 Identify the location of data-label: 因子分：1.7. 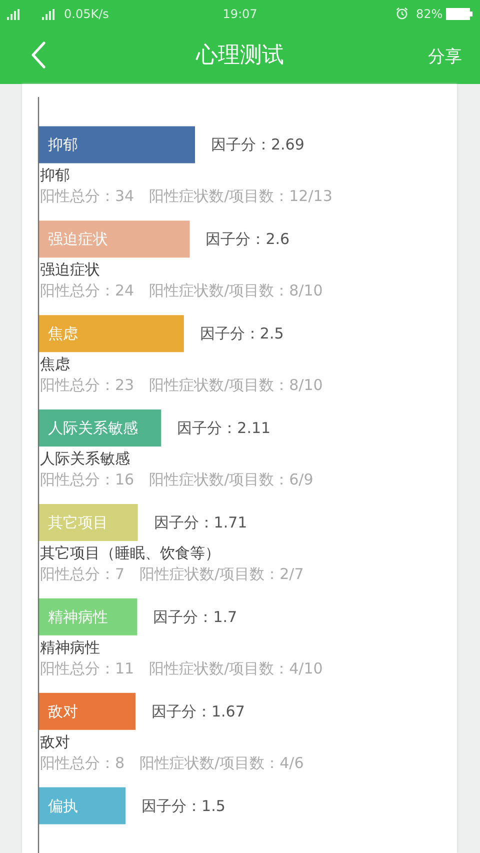
(195, 617).